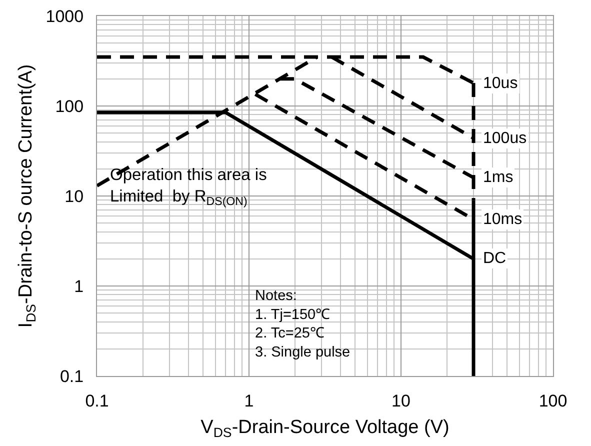  What do you see at coordinates (249, 400) in the screenshot?
I see `x-tick-label: 1` at bounding box center [249, 400].